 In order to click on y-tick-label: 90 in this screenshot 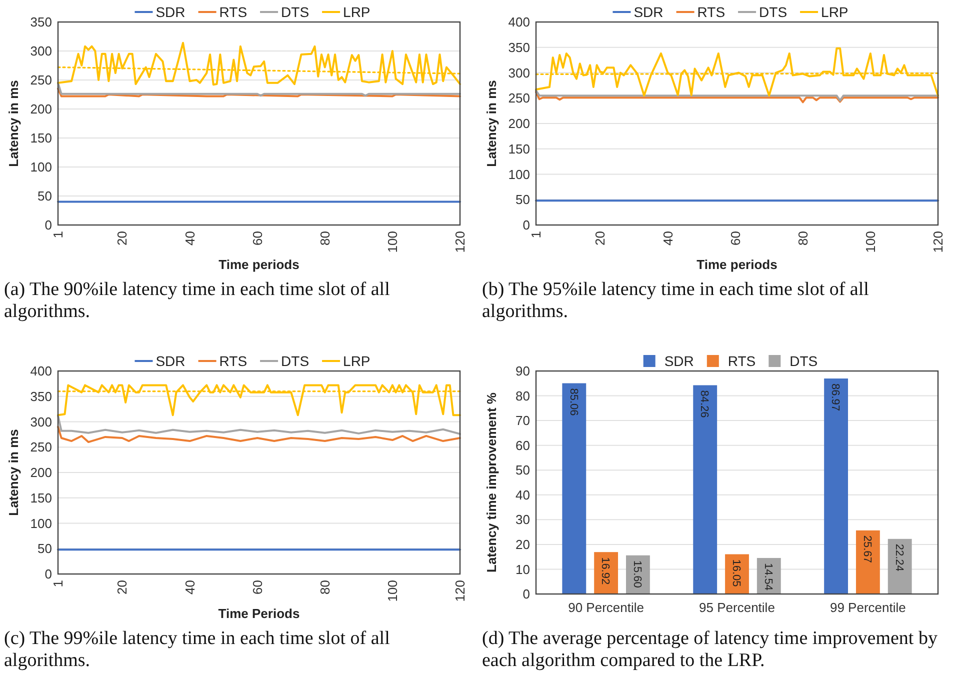, I will do `click(523, 371)`.